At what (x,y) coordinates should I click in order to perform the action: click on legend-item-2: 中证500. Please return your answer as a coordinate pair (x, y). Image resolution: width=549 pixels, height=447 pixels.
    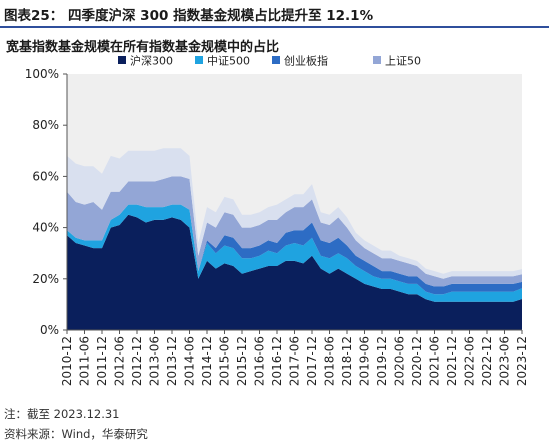
    Looking at the image, I should click on (222, 61).